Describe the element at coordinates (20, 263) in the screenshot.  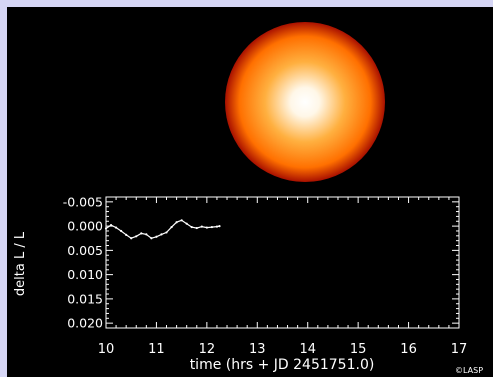
I see `y-axis-label: delta L / L` at that location.